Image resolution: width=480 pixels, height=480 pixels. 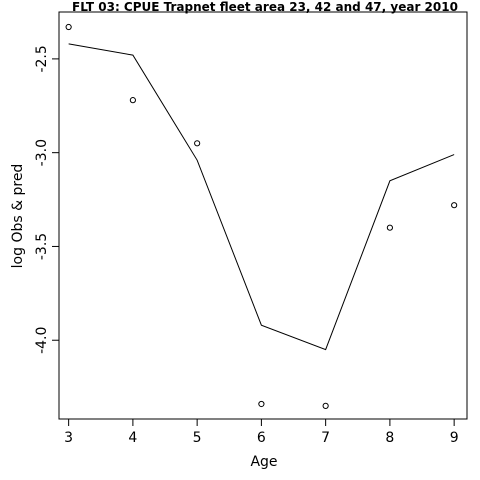 I want to click on x-tick-label: 4, so click(x=132, y=438).